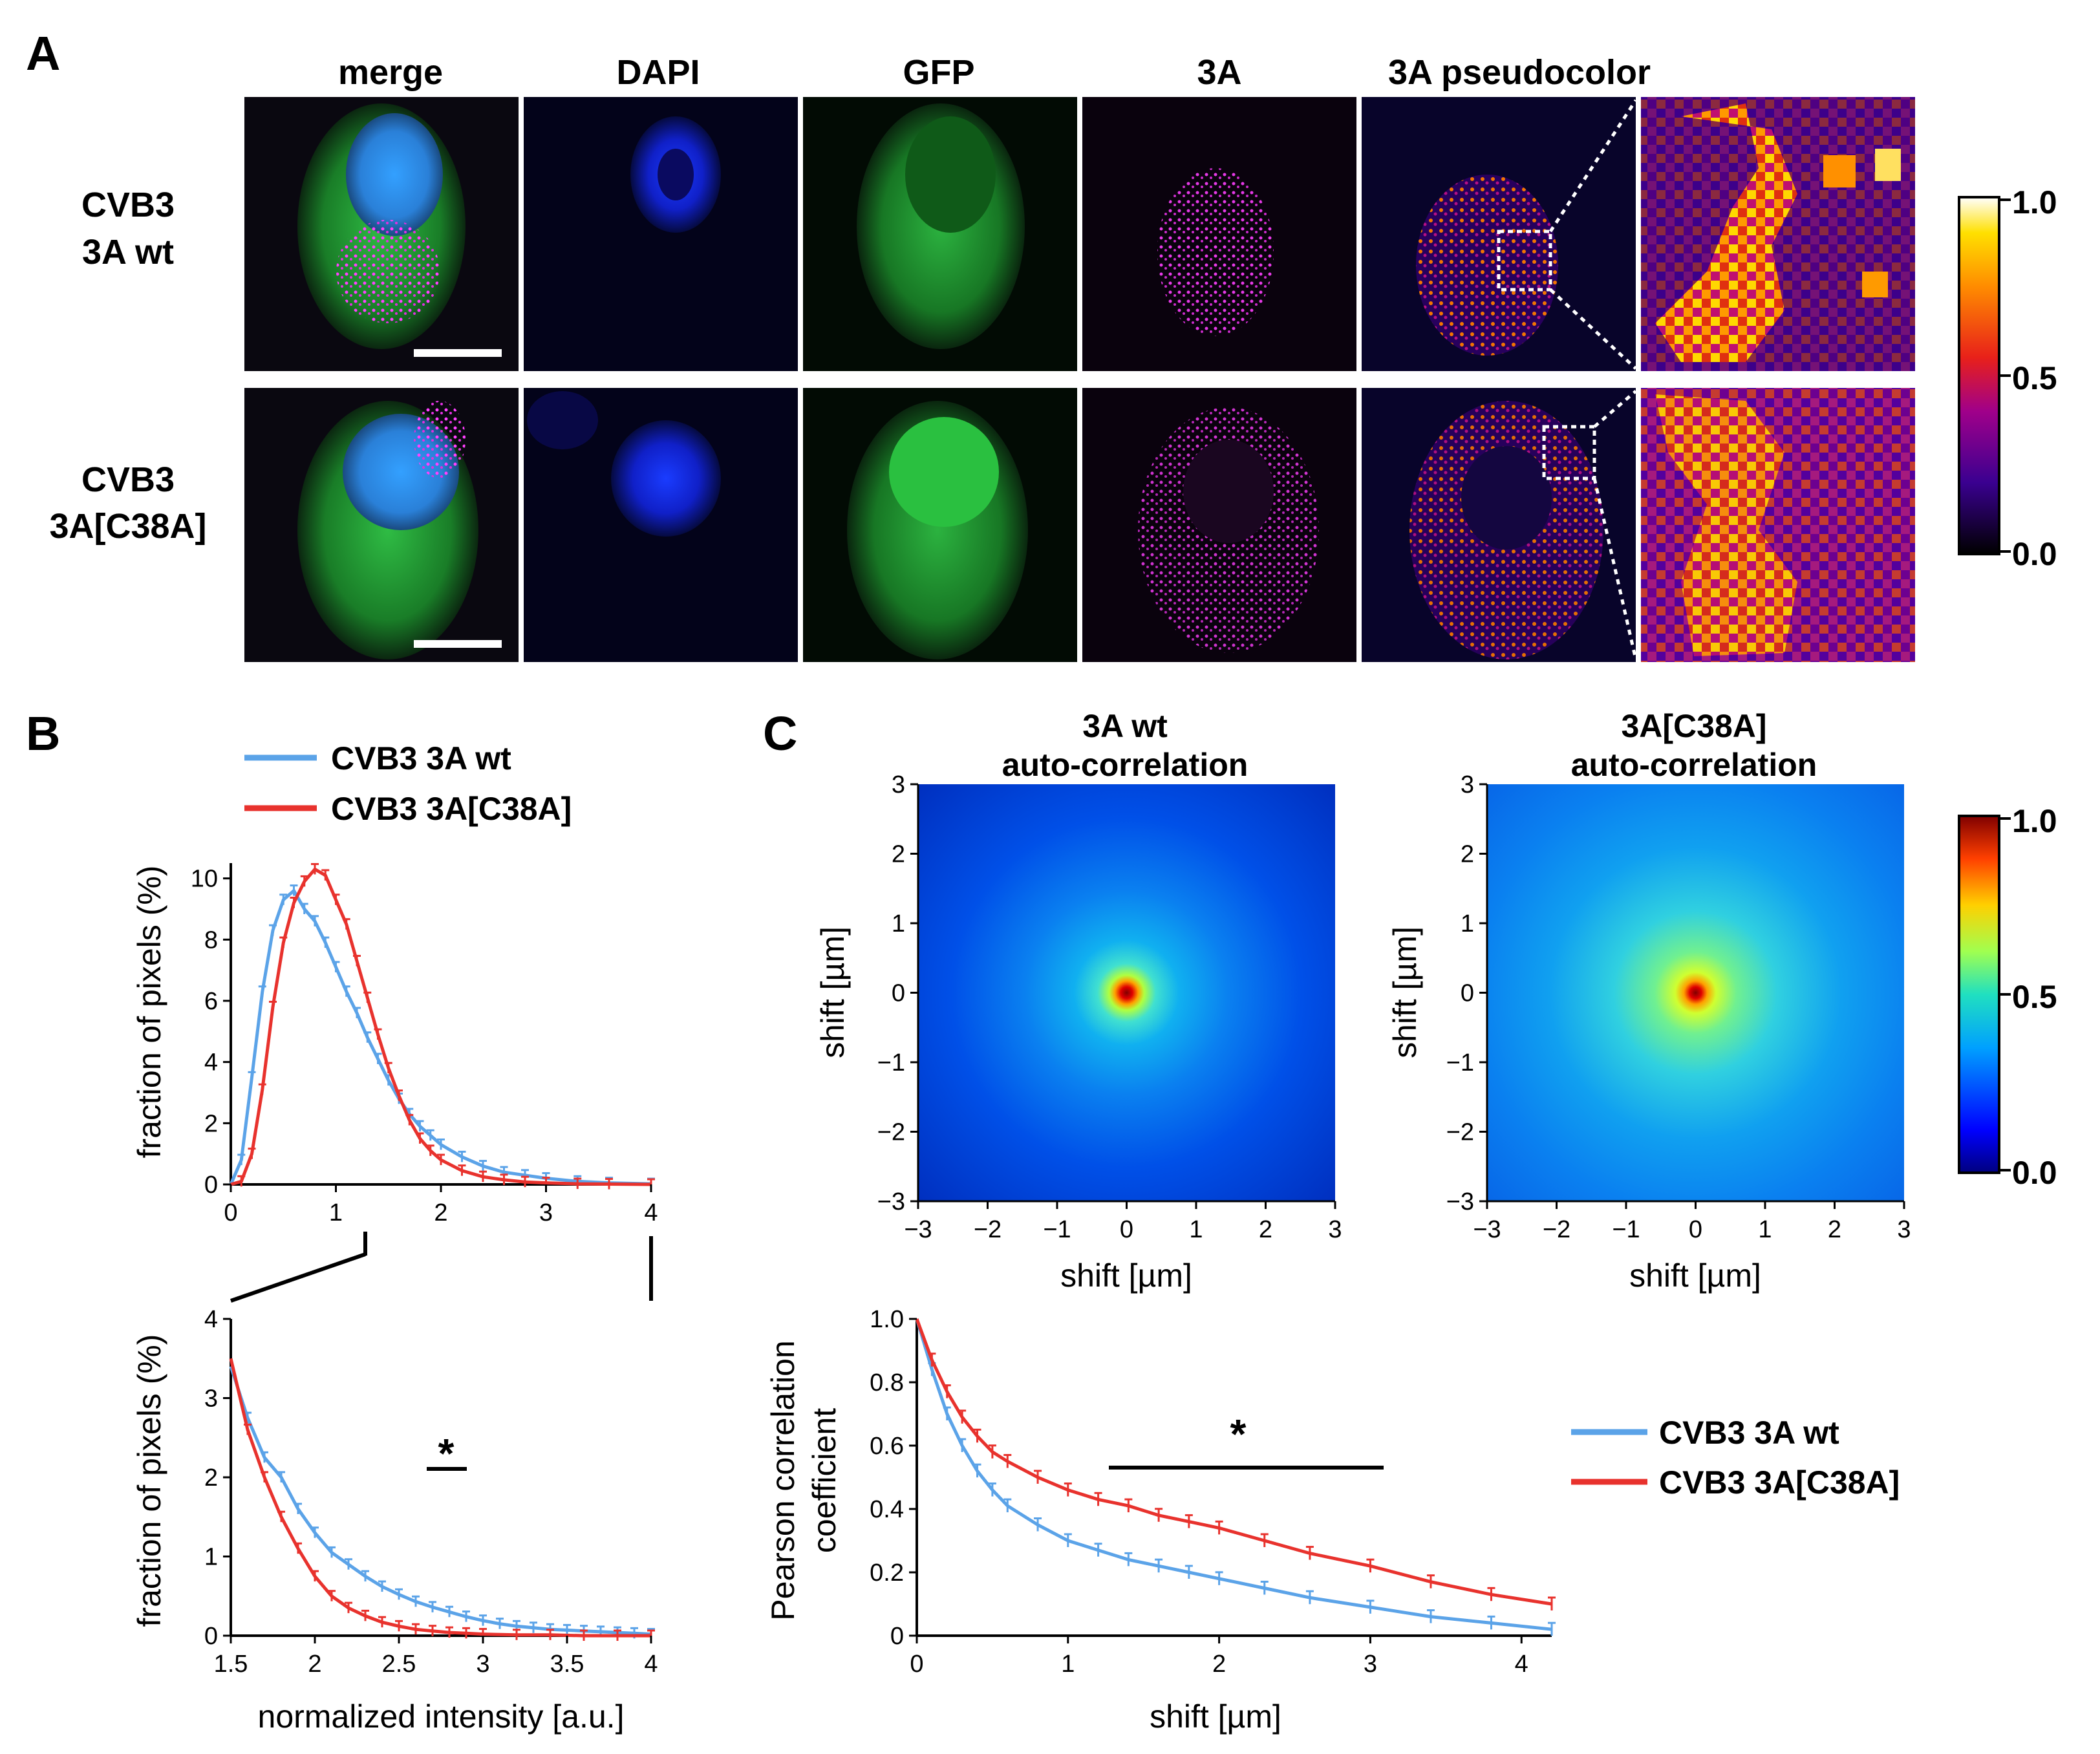  Describe the element at coordinates (205, 880) in the screenshot. I see `y-tick-label: 10` at that location.